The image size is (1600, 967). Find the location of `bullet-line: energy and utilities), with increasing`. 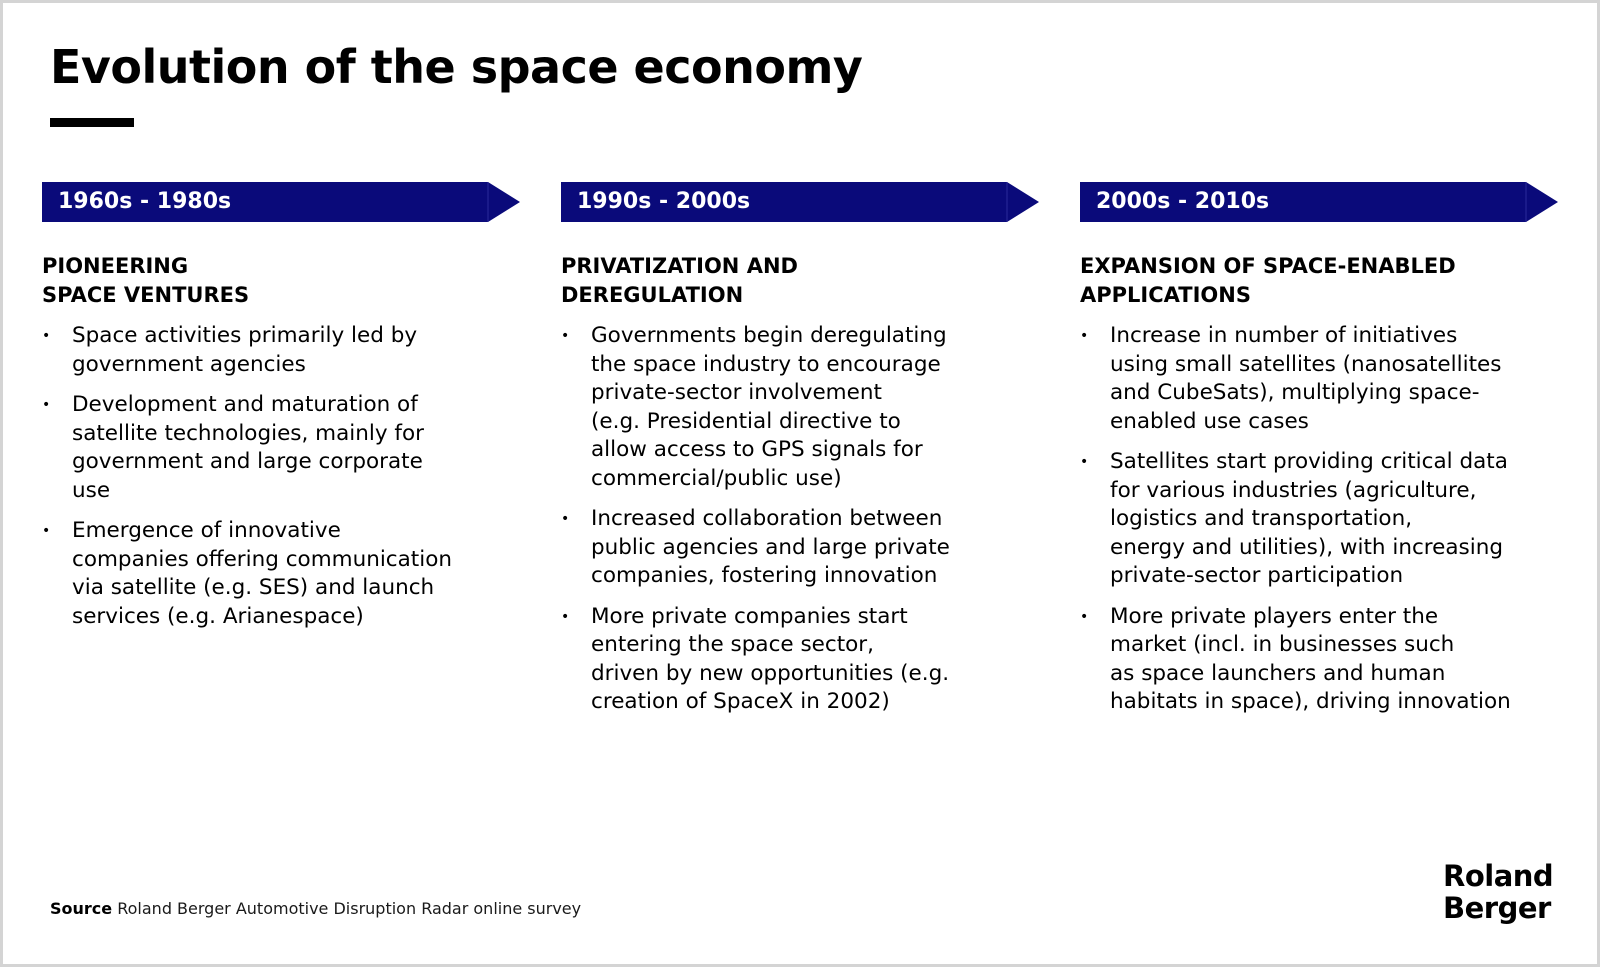

bullet-line: energy and utilities), with increasing is located at coordinates (1306, 547).